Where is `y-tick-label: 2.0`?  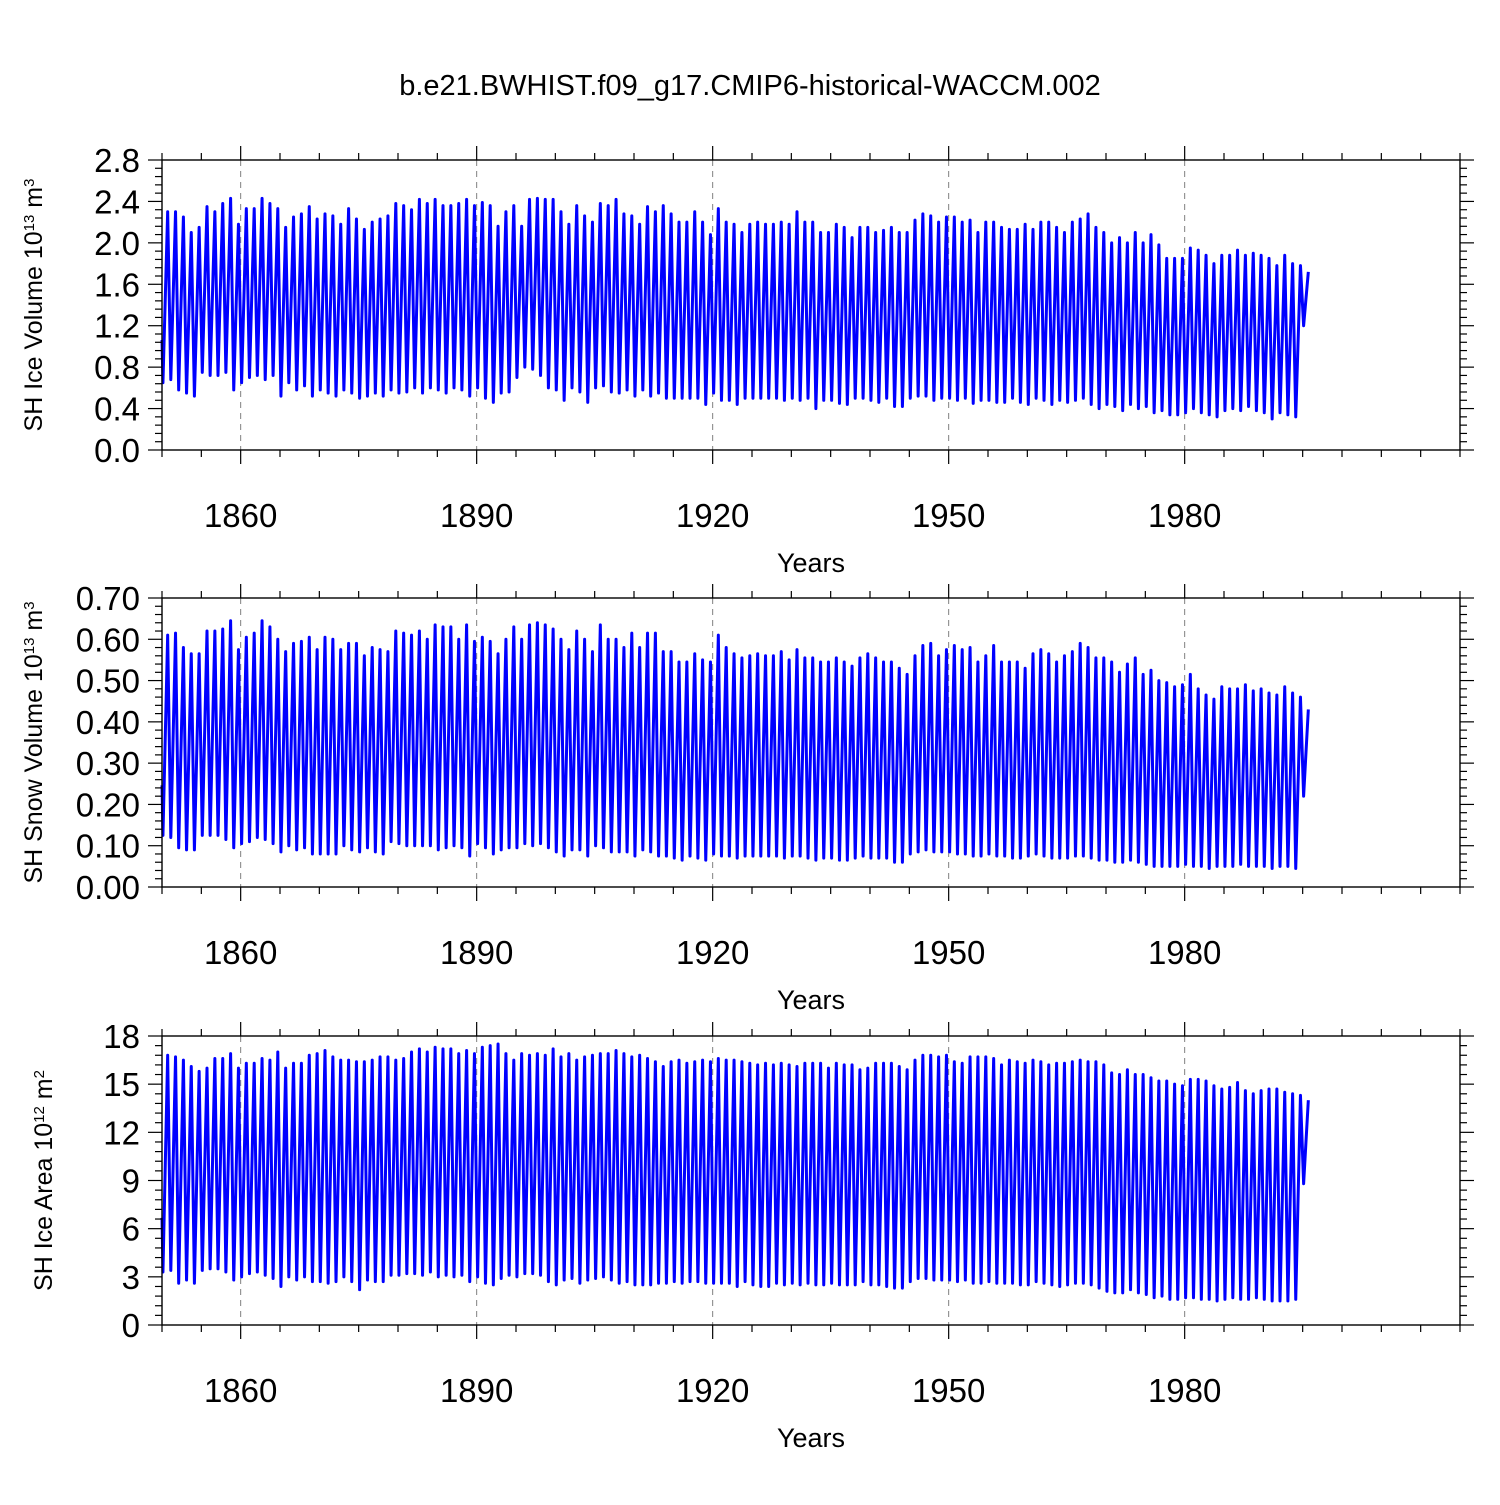
y-tick-label: 2.0 is located at coordinates (117, 243).